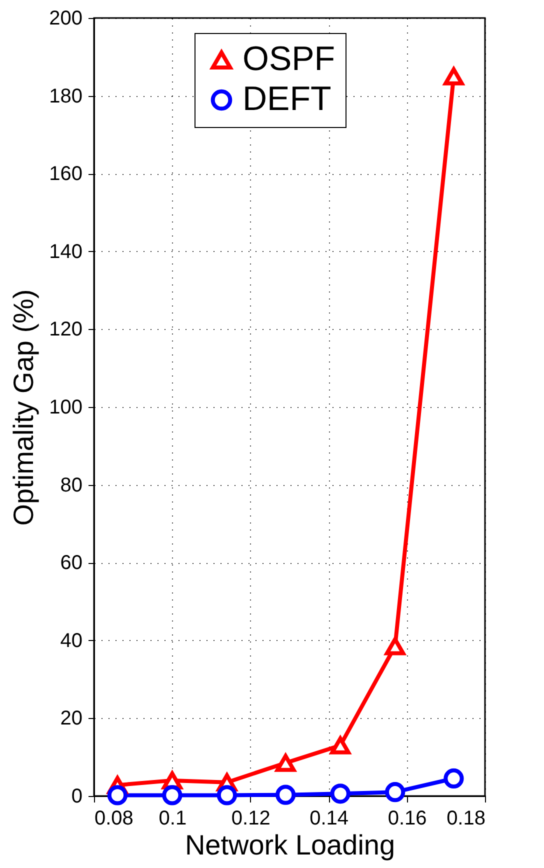 This screenshot has width=544, height=868. I want to click on x-tick-label: 0.12, so click(250, 819).